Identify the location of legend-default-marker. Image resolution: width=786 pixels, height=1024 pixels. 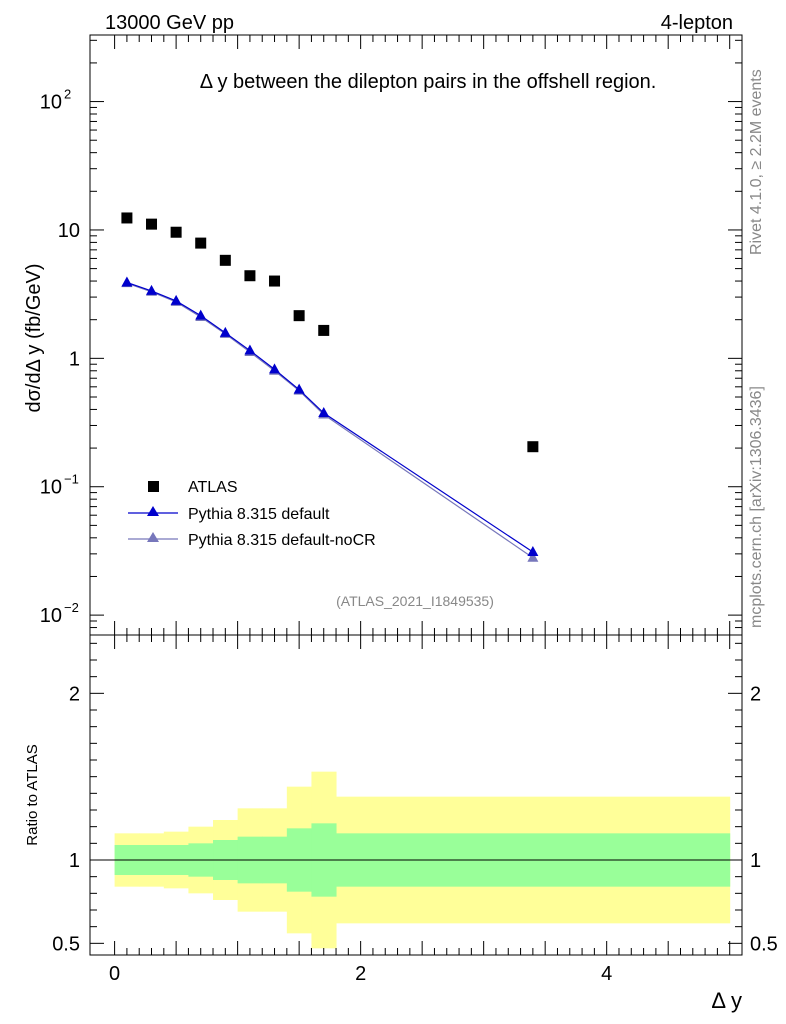
(153, 511).